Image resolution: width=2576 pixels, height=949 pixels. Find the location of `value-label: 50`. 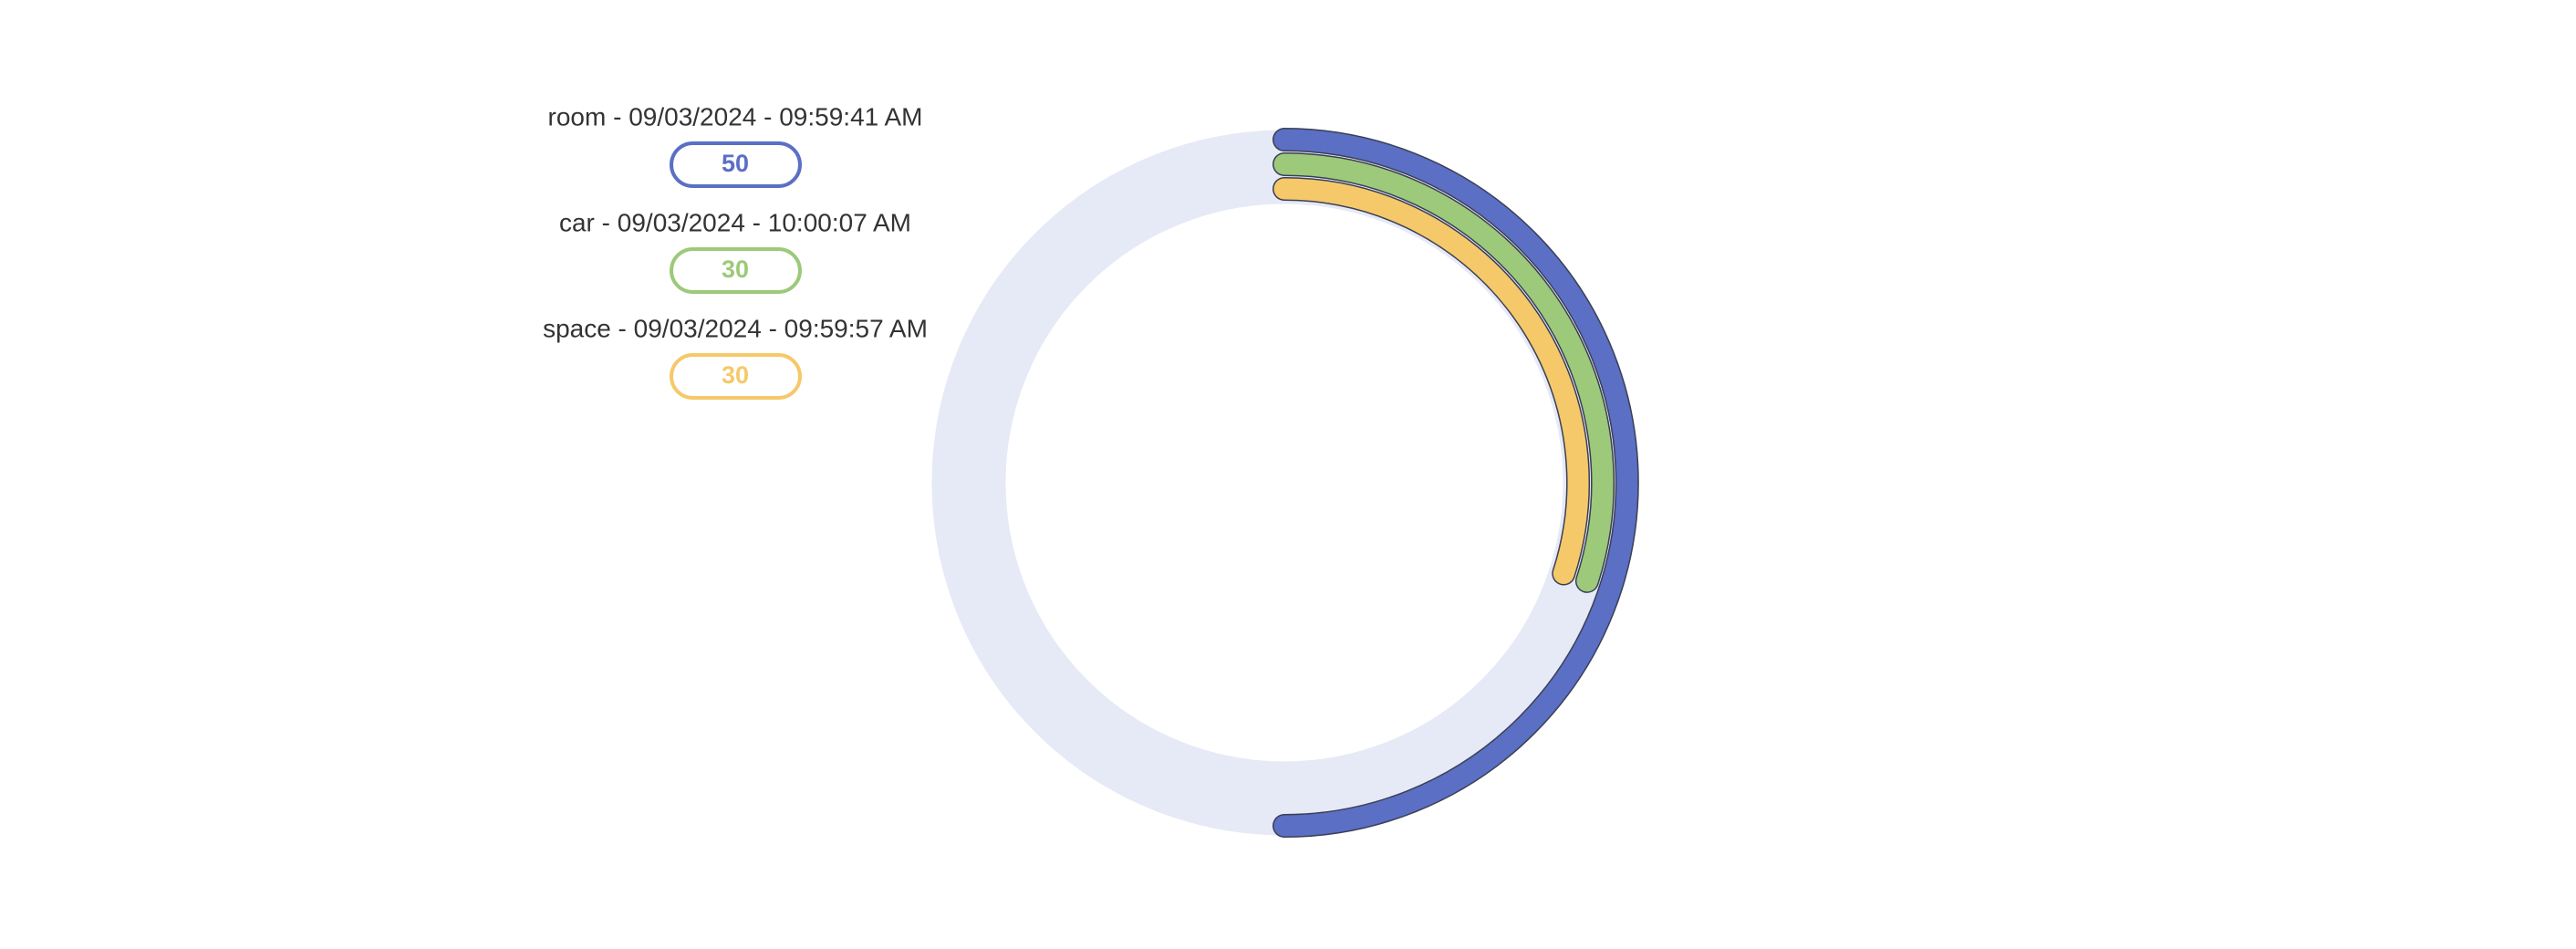

value-label: 50 is located at coordinates (736, 163).